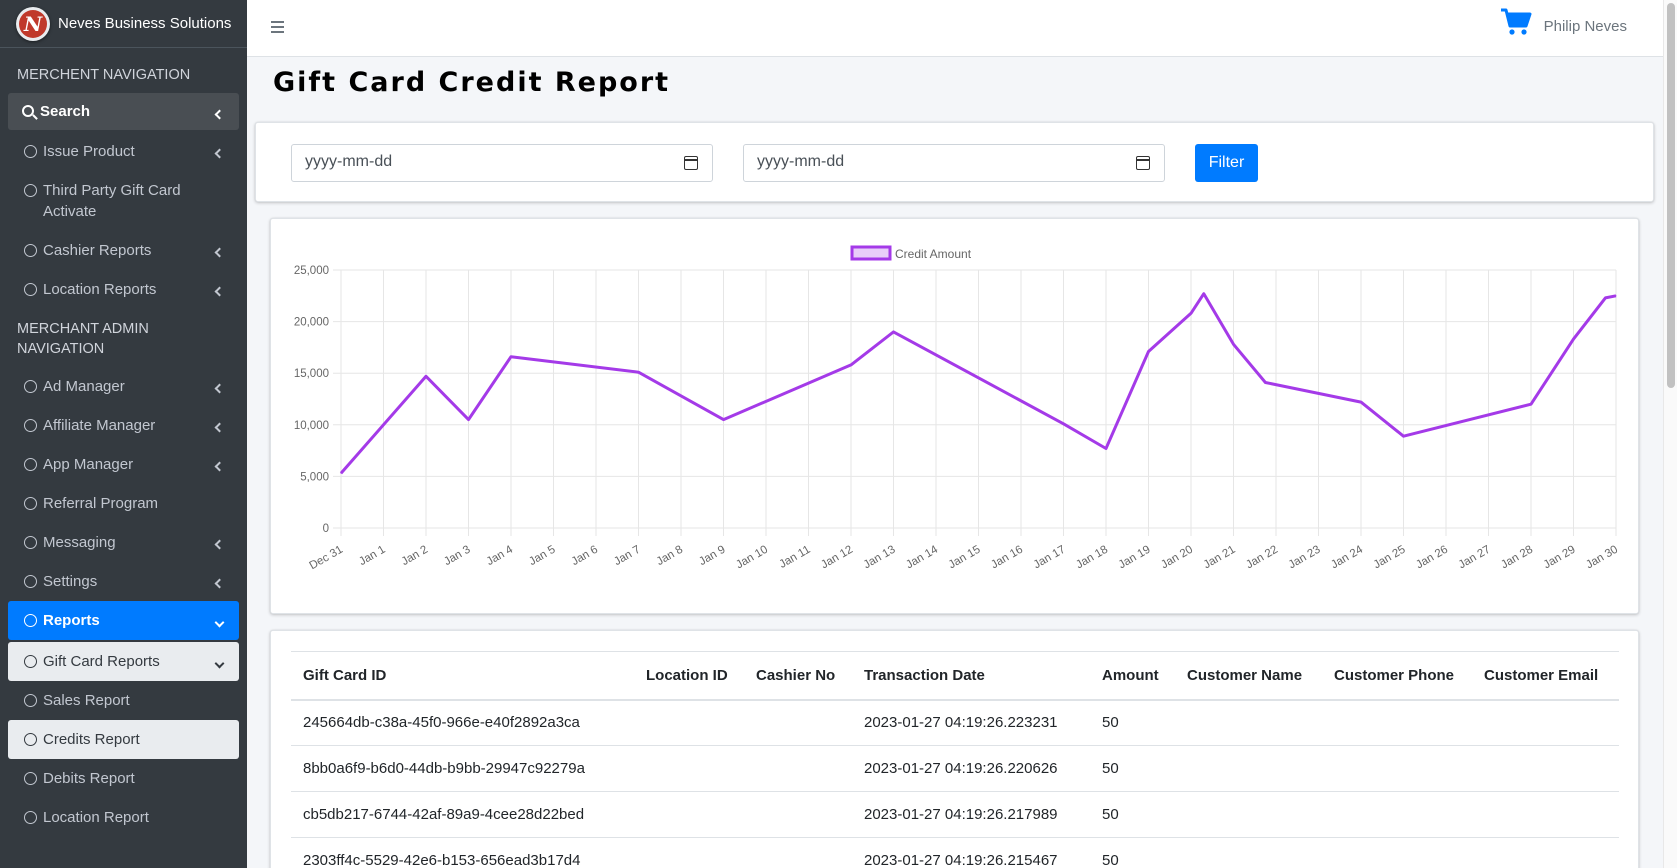 The width and height of the screenshot is (1677, 868). I want to click on sidebar-item-app-manager: App Manager, so click(123, 464).